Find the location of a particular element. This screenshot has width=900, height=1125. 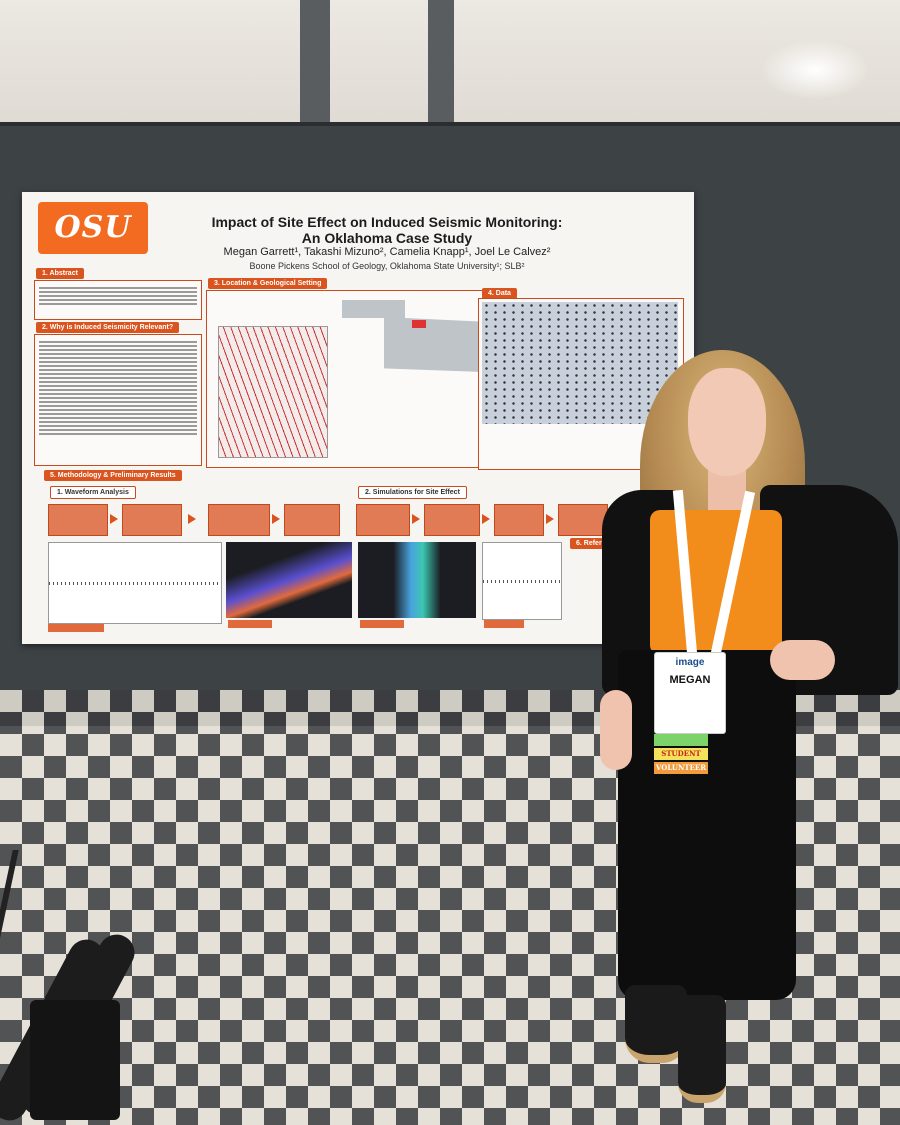

person-hand-on-hip is located at coordinates (802, 660).